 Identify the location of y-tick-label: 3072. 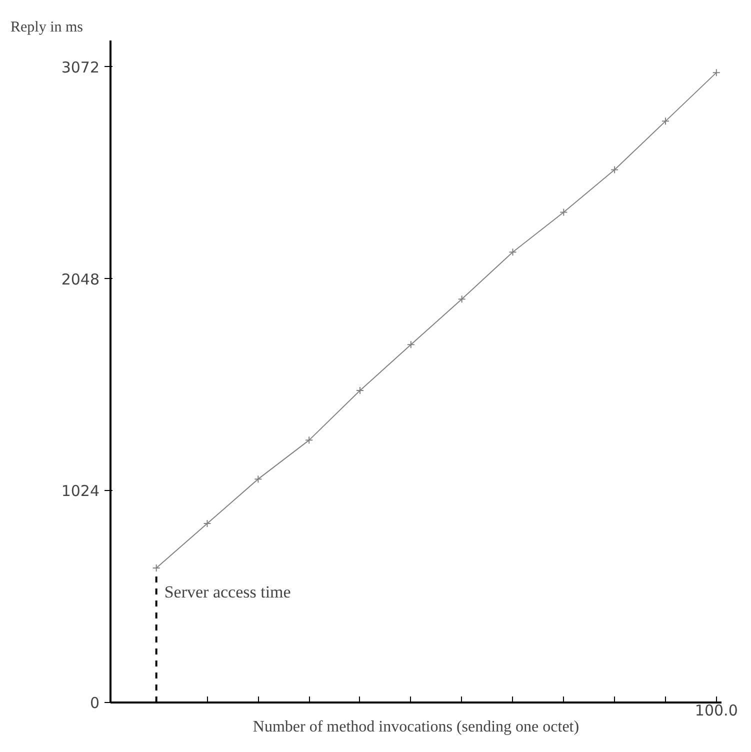
(80, 67).